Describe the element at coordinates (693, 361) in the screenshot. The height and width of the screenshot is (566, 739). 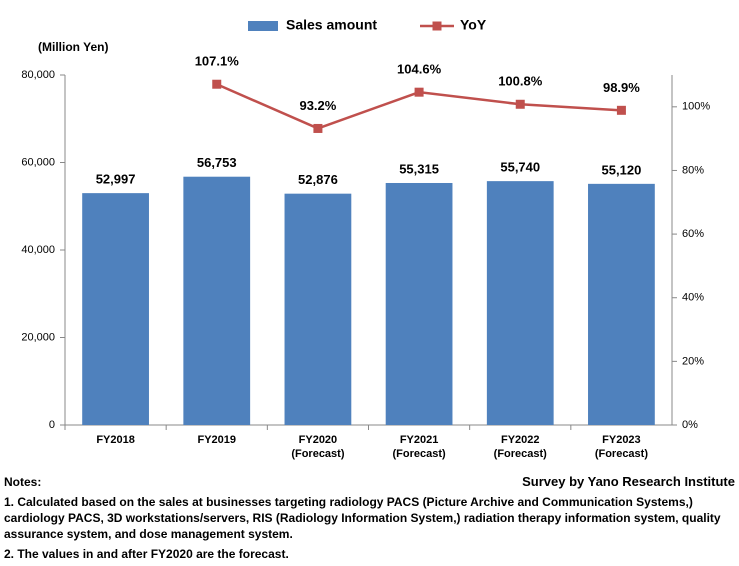
I see `y2-tick-label: 20%` at that location.